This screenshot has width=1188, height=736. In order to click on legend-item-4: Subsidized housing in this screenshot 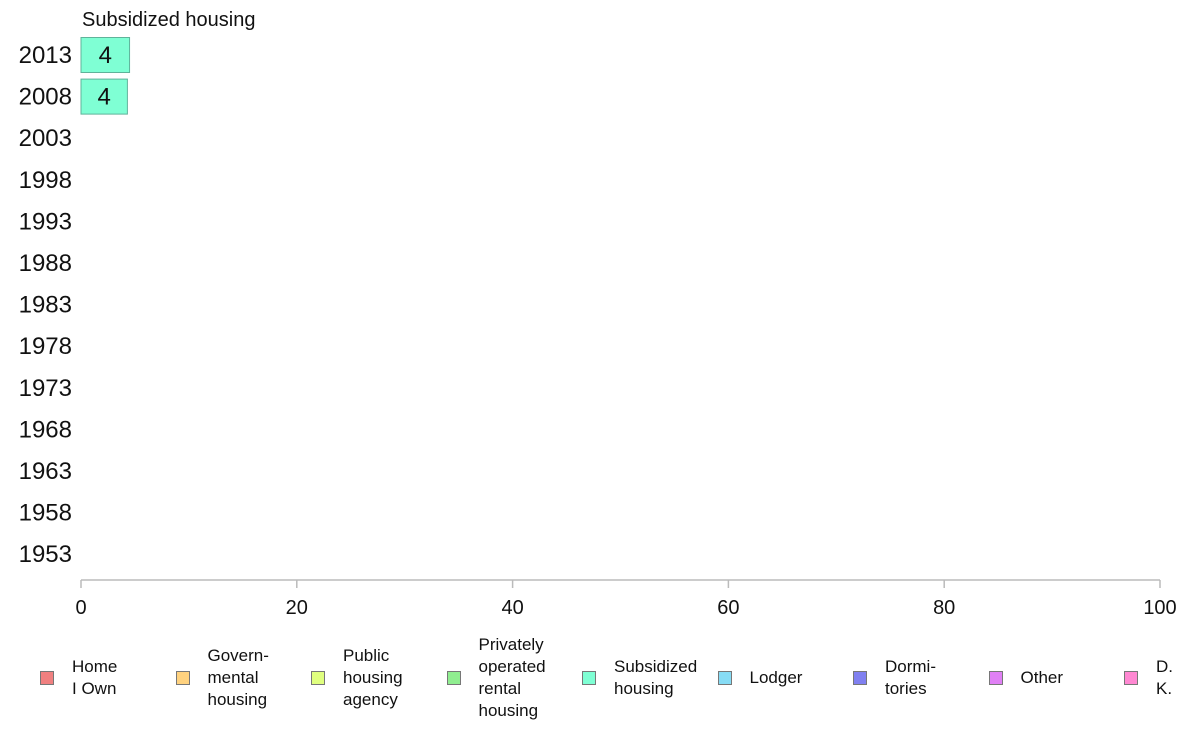, I will do `click(639, 678)`.